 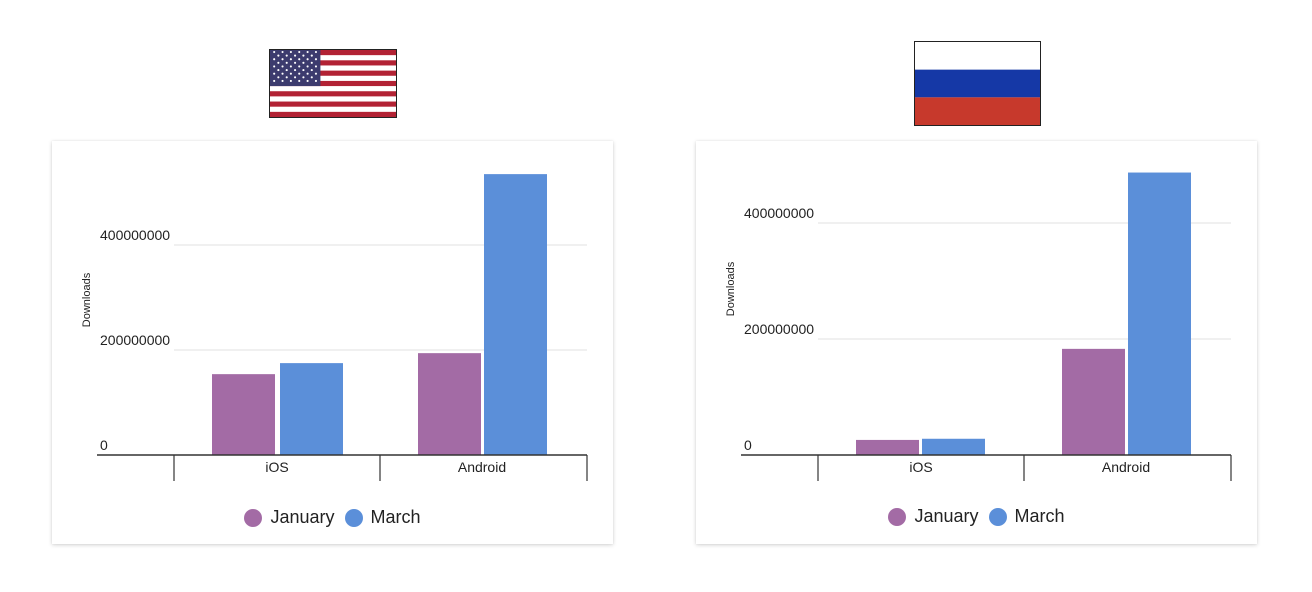 I want to click on russia-flag-icon, so click(x=977, y=83).